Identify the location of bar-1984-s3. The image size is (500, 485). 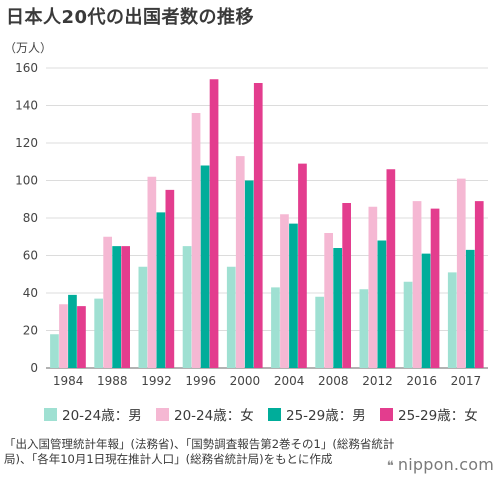
(72, 331).